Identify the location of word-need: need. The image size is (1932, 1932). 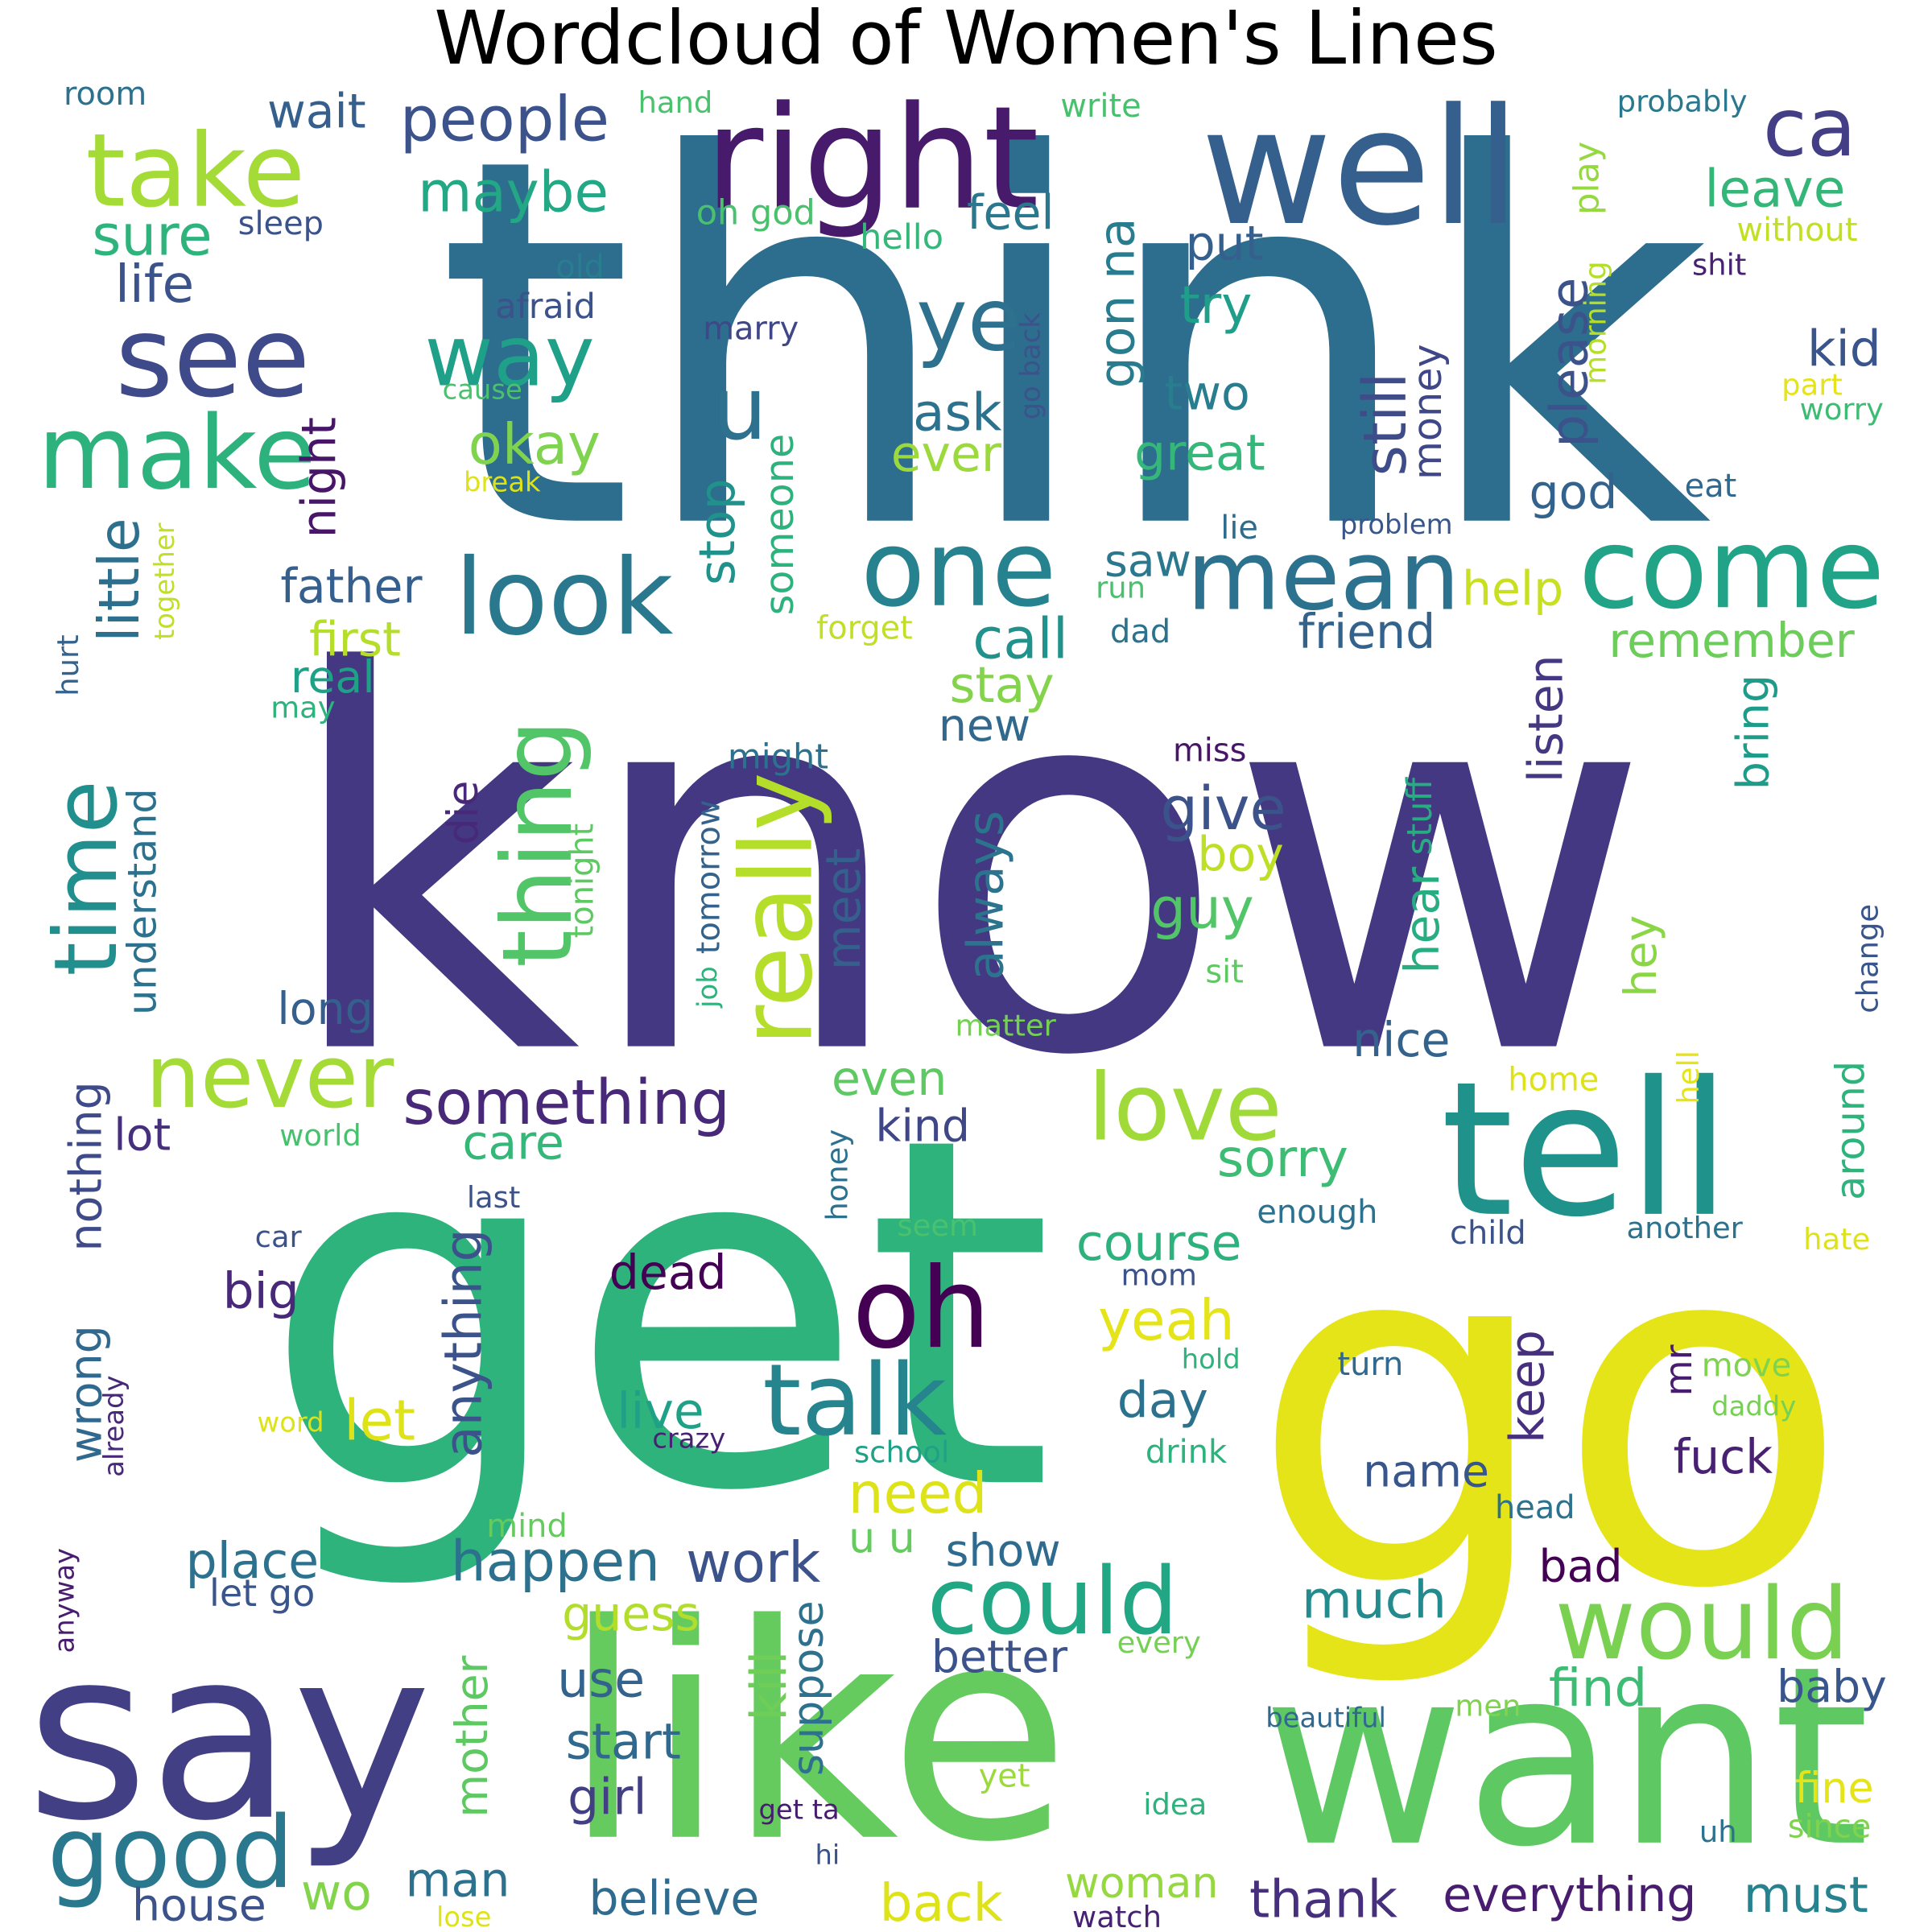
(918, 1494).